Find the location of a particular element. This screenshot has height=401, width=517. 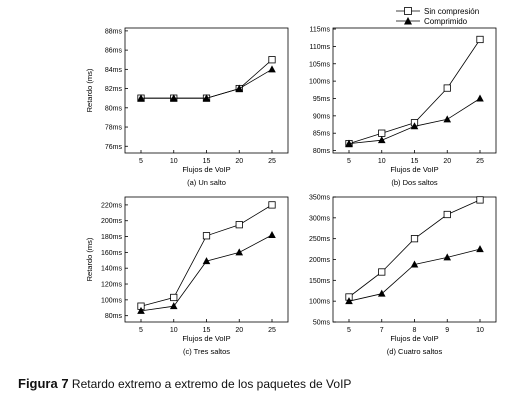

chart-subtitle: (d) Cuatro saltos is located at coordinates (415, 351).